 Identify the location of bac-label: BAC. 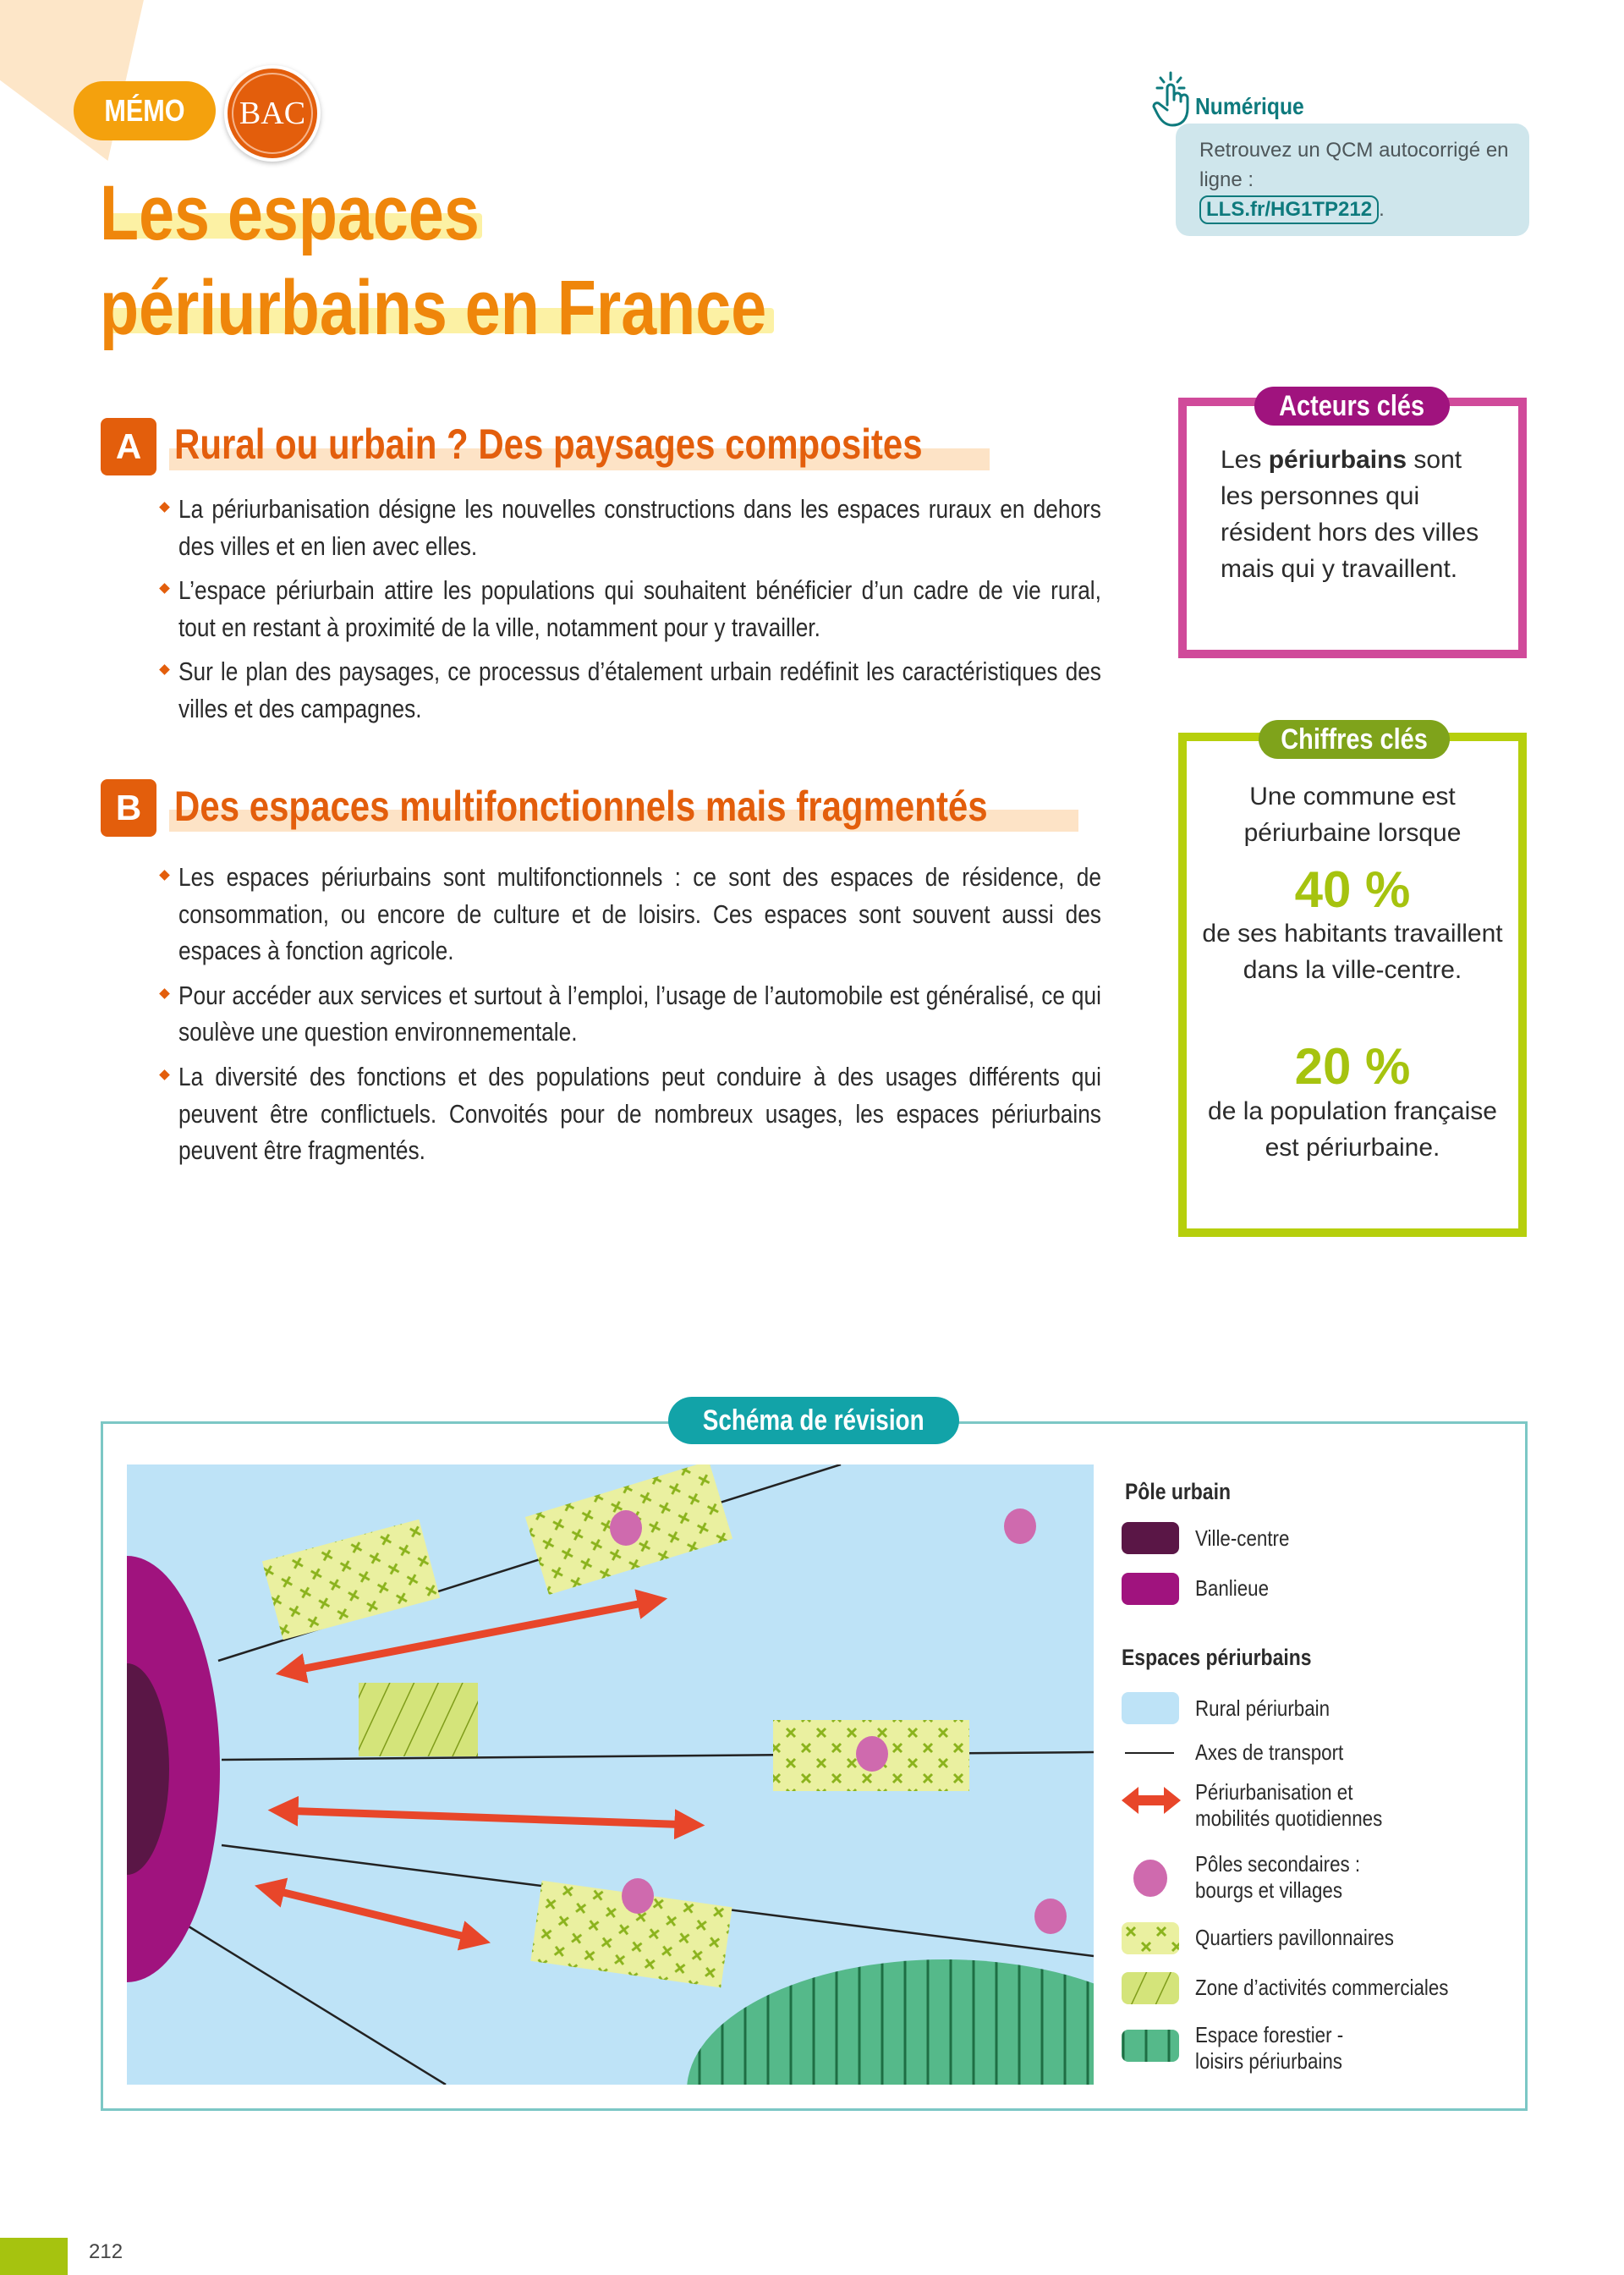
(273, 114).